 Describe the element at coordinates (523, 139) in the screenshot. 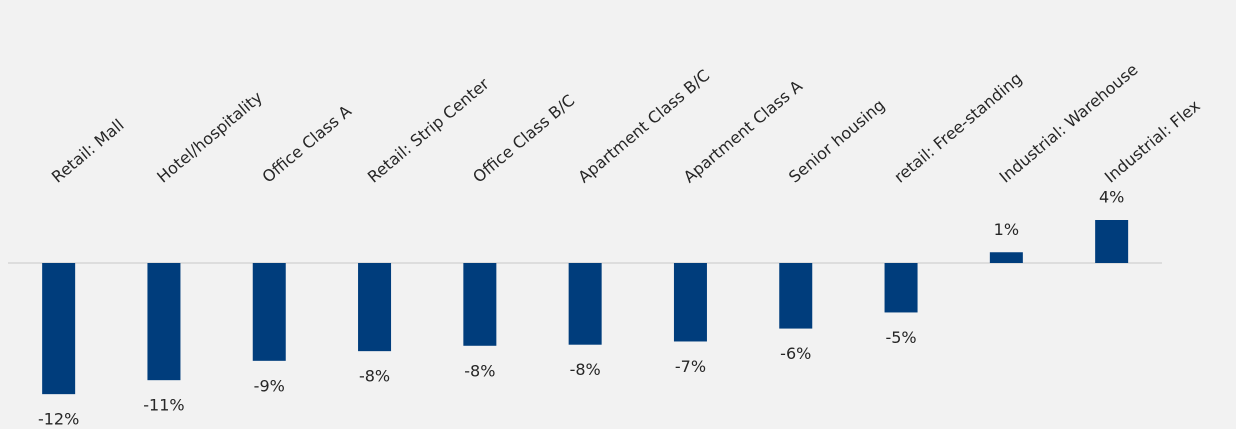

I see `category-label: Office Class B/C` at that location.